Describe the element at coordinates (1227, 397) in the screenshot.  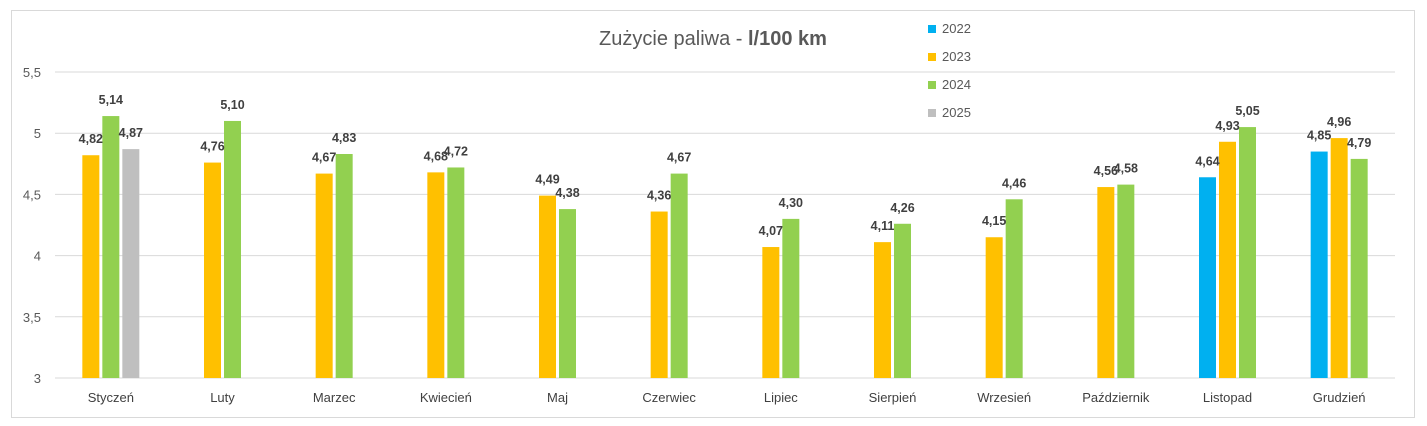
I see `category-label: Listopad` at that location.